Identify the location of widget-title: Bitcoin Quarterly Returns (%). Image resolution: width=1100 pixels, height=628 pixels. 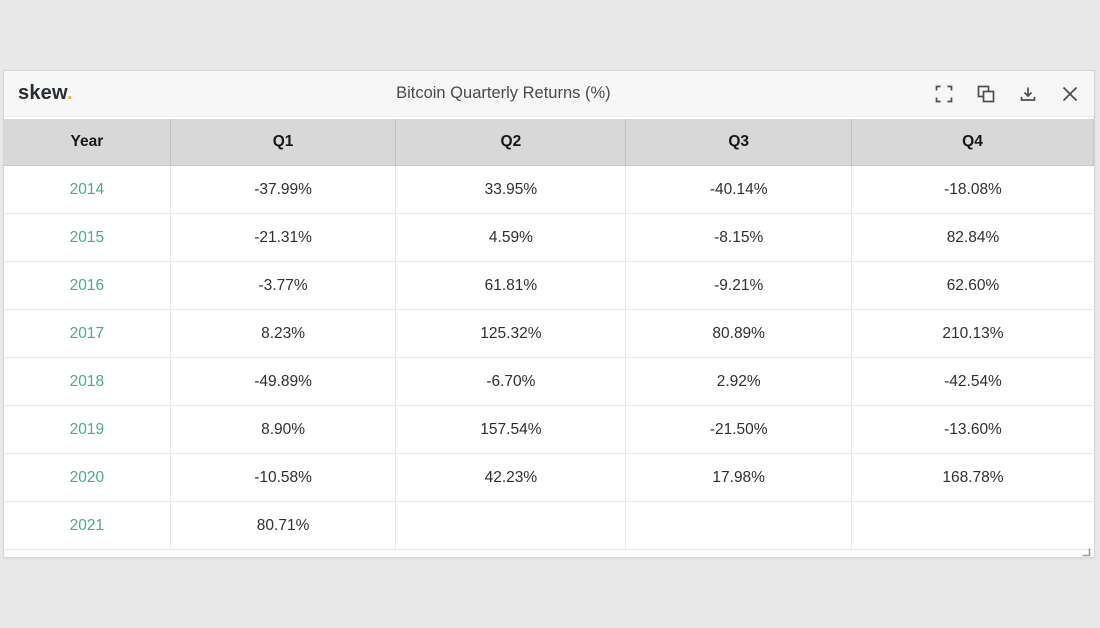
(503, 93).